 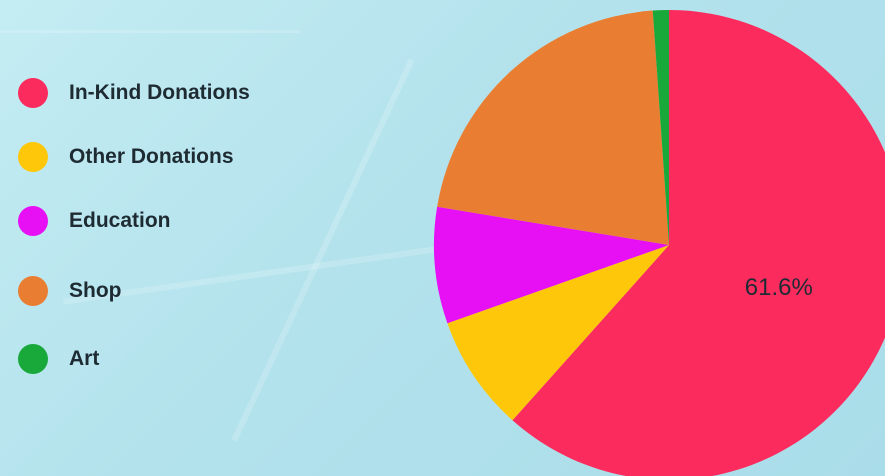 What do you see at coordinates (58, 359) in the screenshot?
I see `legend-item-art: Art` at bounding box center [58, 359].